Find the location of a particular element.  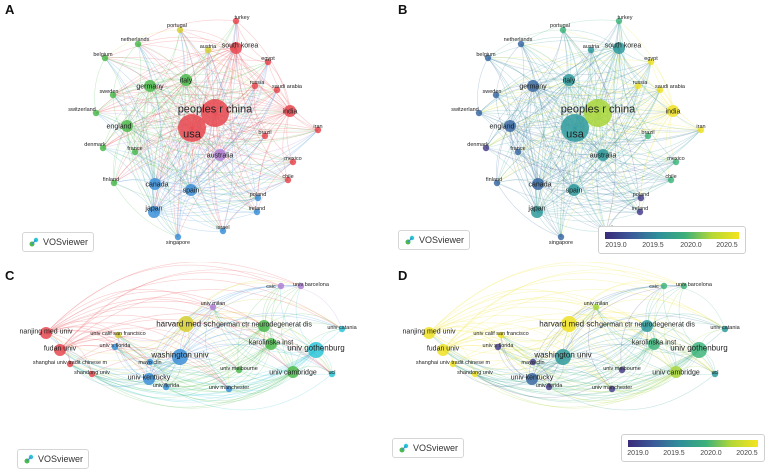

node-washington-univ is located at coordinates (563, 357).